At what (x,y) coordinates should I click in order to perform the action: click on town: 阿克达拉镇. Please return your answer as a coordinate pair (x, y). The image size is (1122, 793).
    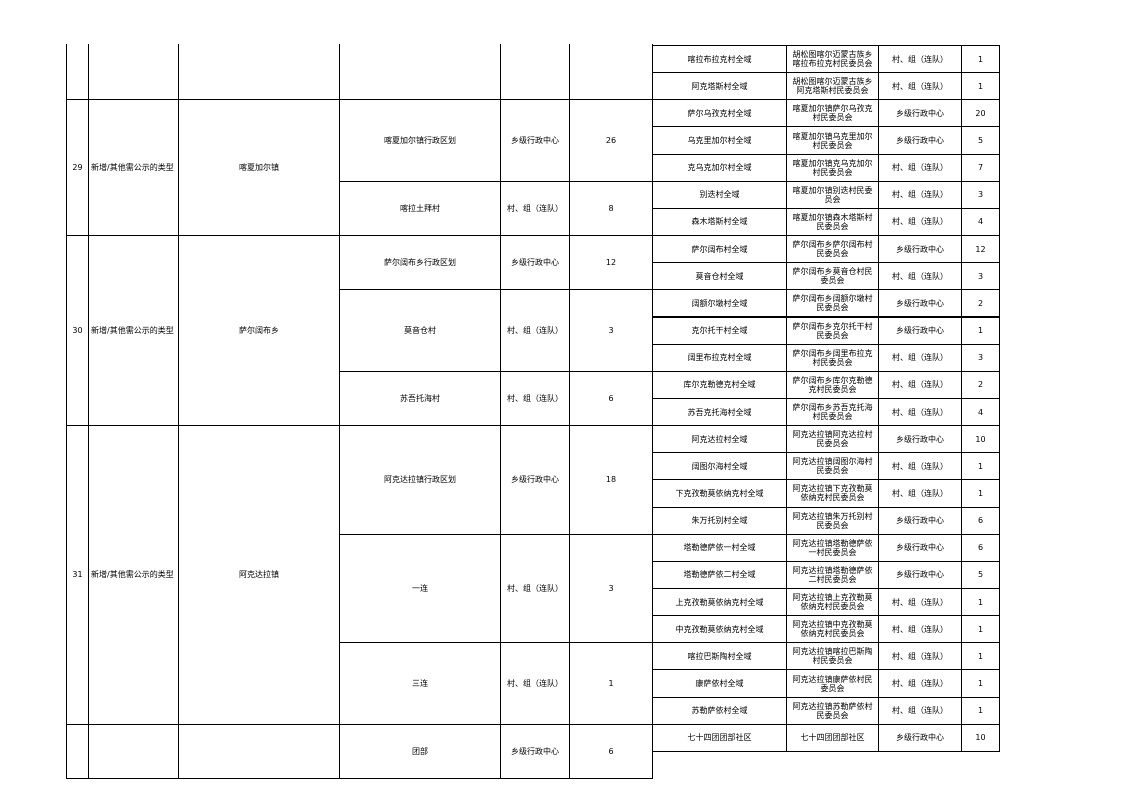
    Looking at the image, I should click on (259, 575).